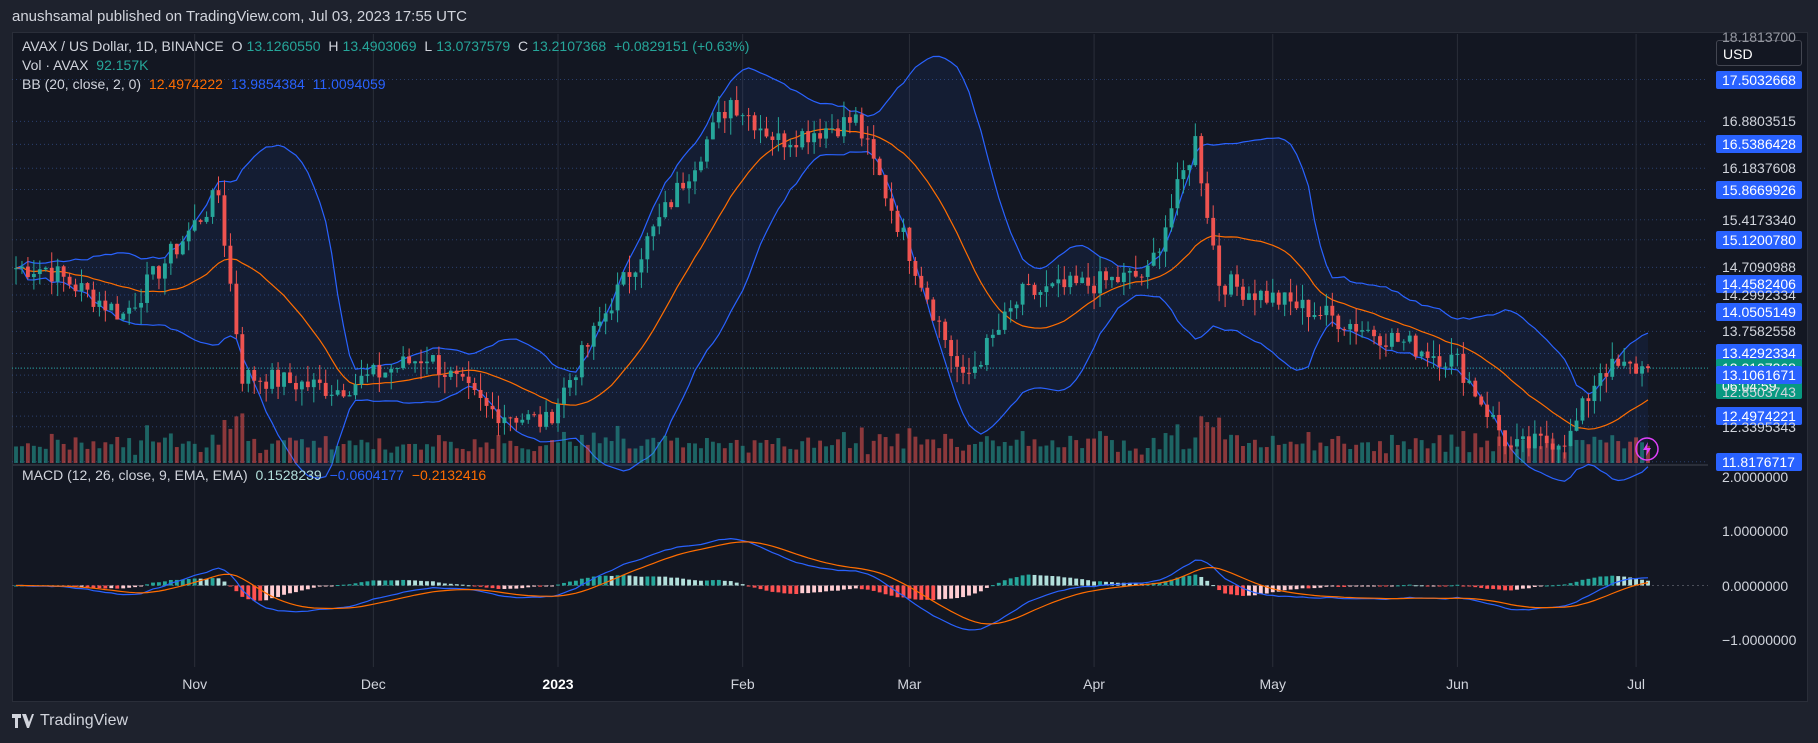 The height and width of the screenshot is (743, 1818). Describe the element at coordinates (1759, 53) in the screenshot. I see `currency-selector: USD` at that location.